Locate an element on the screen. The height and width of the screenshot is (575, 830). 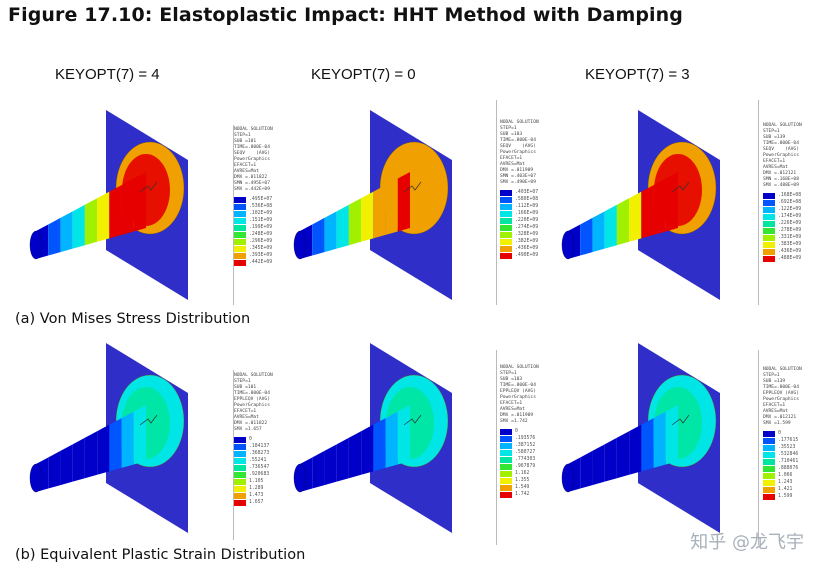
legend-value: .220E+09 is located at coordinates (527, 220).